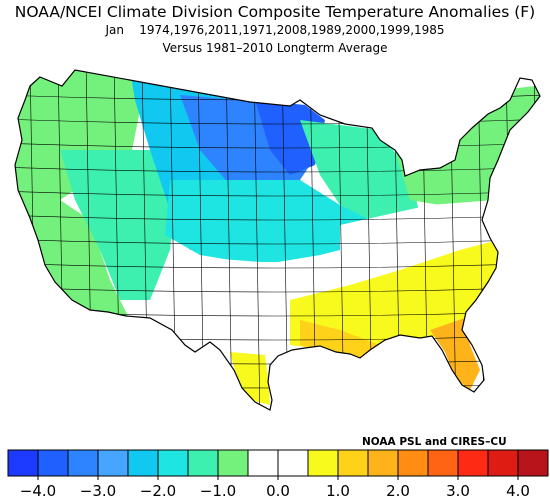 Image resolution: width=550 pixels, height=500 pixels. I want to click on region-south-texas, so click(250, 378).